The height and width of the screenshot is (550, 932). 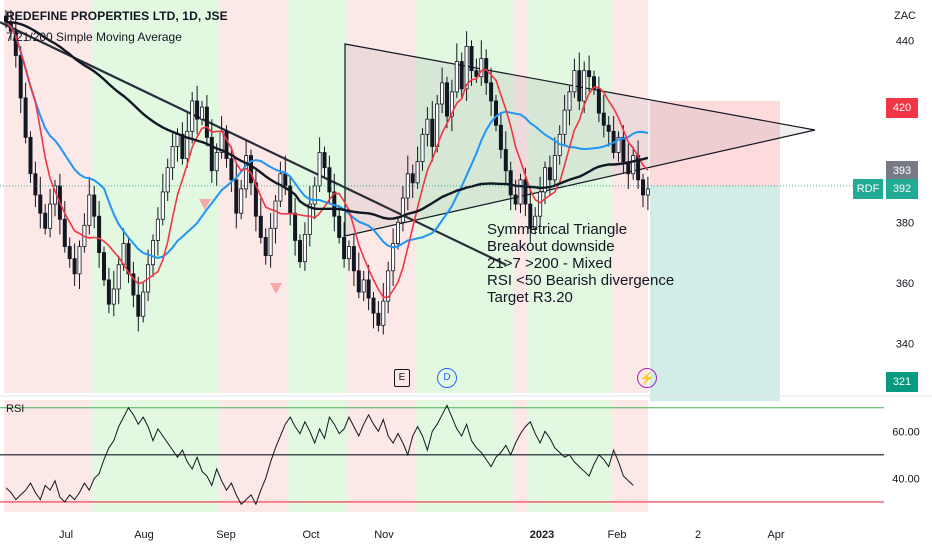 I want to click on rsi-tick-label: 40.00, so click(x=906, y=479).